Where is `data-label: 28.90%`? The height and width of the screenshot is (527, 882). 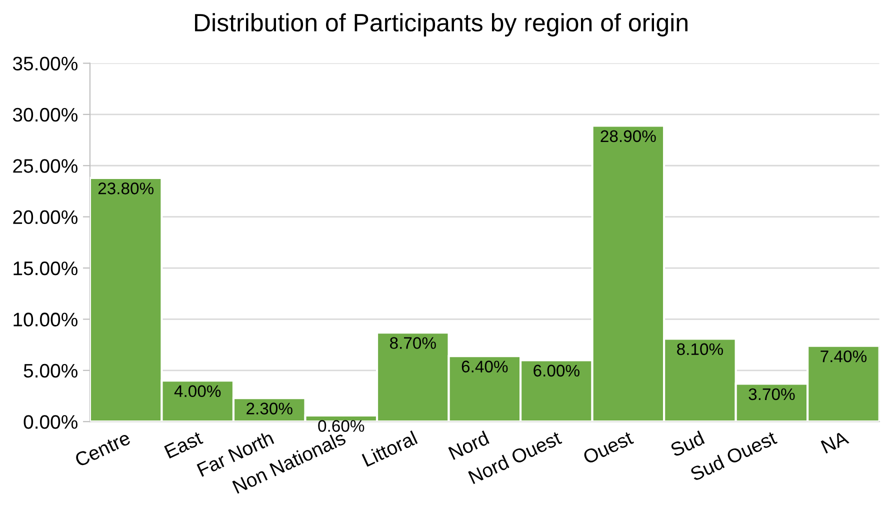 data-label: 28.90% is located at coordinates (628, 136).